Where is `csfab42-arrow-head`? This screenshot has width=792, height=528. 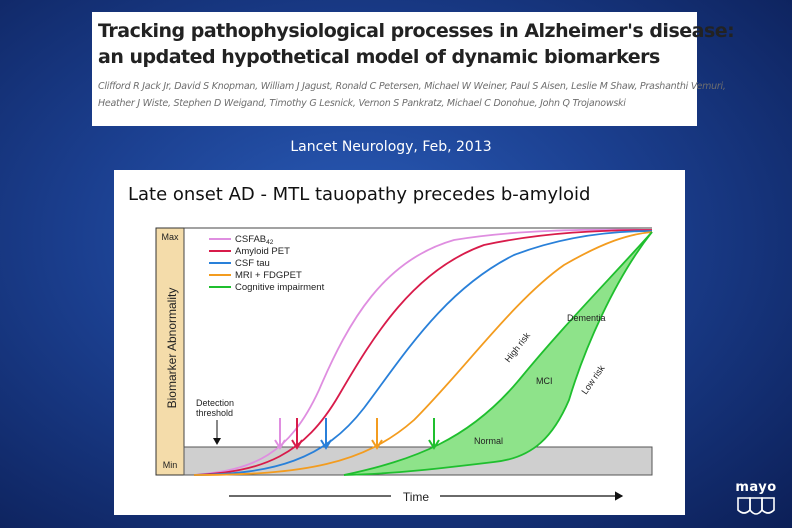
csfab42-arrow-head is located at coordinates (280, 444).